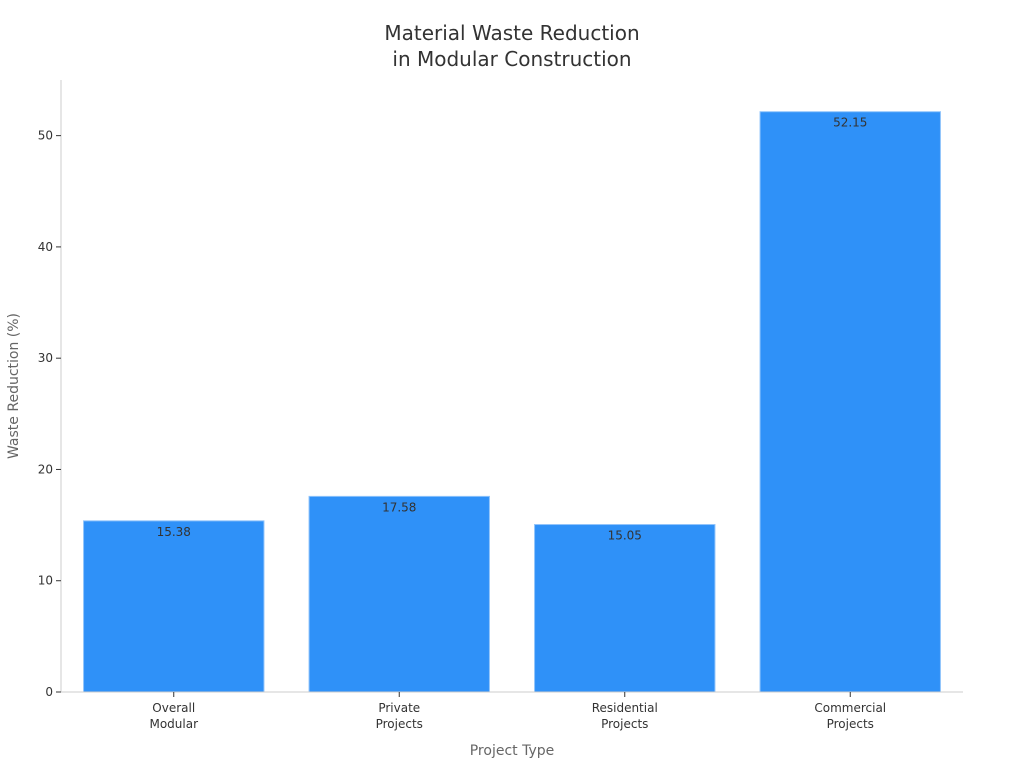  What do you see at coordinates (174, 532) in the screenshot?
I see `bar-value-label: 15.38` at bounding box center [174, 532].